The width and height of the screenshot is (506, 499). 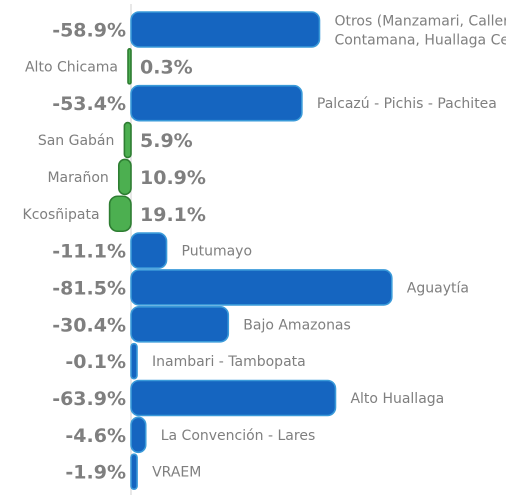 I want to click on category-label-5: Kcosñipata, so click(x=61, y=215).